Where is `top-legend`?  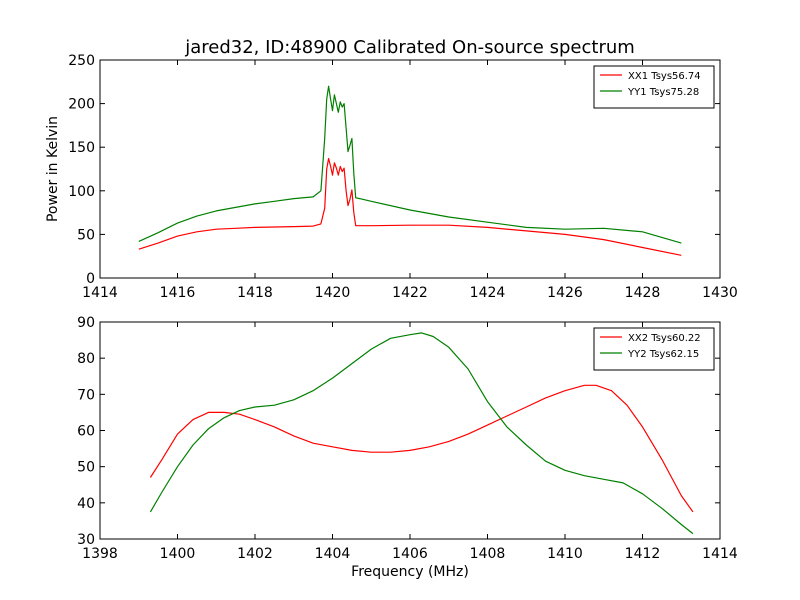 top-legend is located at coordinates (654, 87).